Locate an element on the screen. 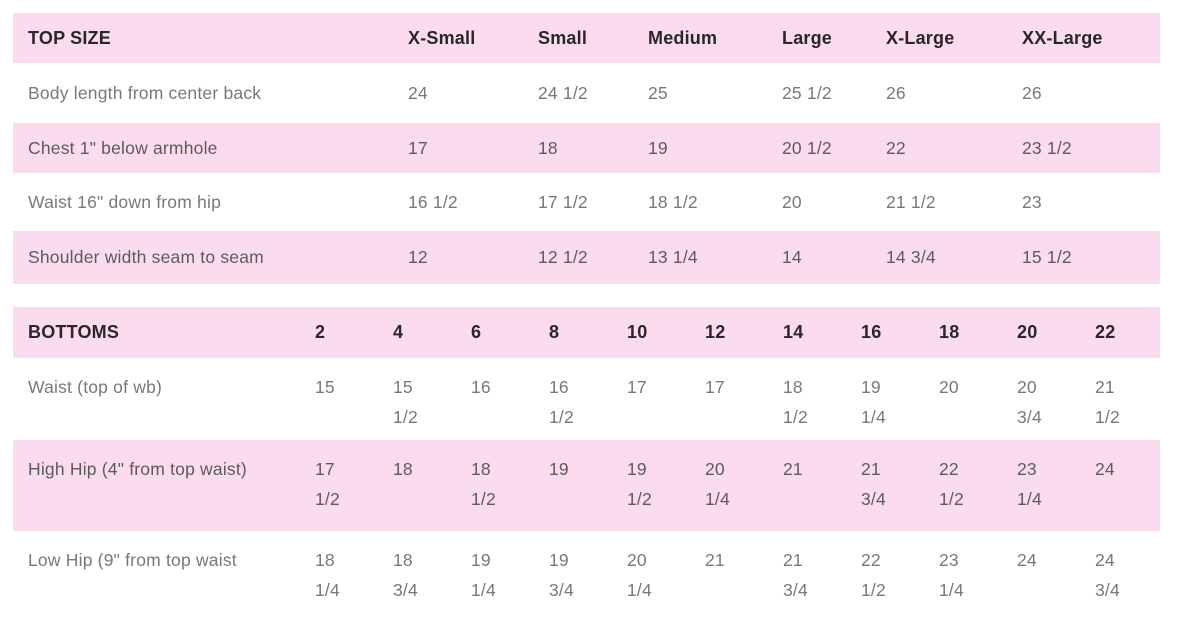  cell-value: 19 is located at coordinates (559, 469).